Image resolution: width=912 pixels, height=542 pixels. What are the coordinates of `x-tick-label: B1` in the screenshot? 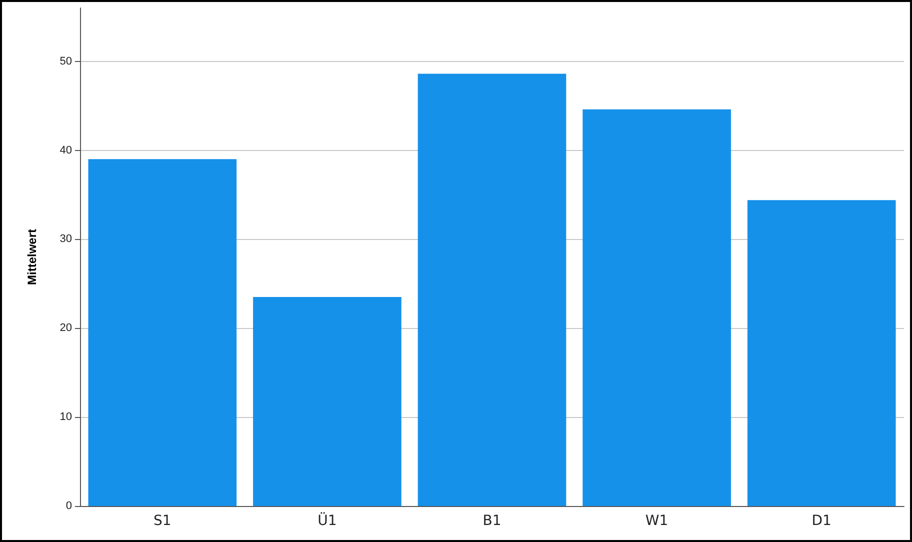 It's located at (492, 521).